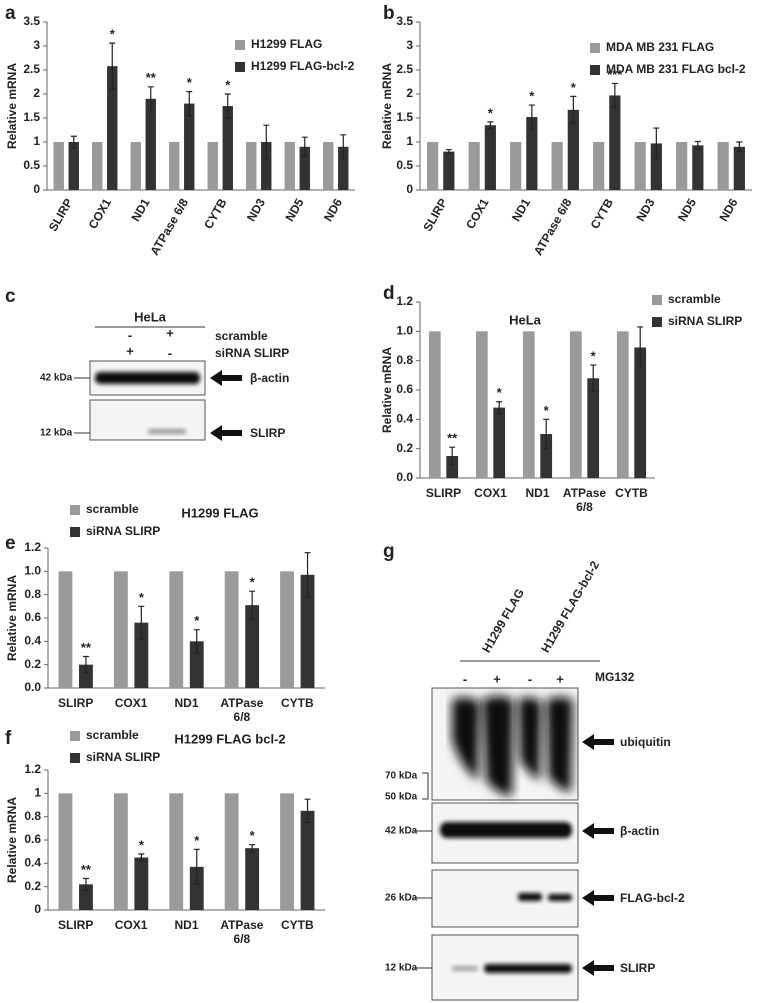 The height and width of the screenshot is (1003, 763). I want to click on chart-title: H1299 FLAG bcl-2, so click(229, 738).